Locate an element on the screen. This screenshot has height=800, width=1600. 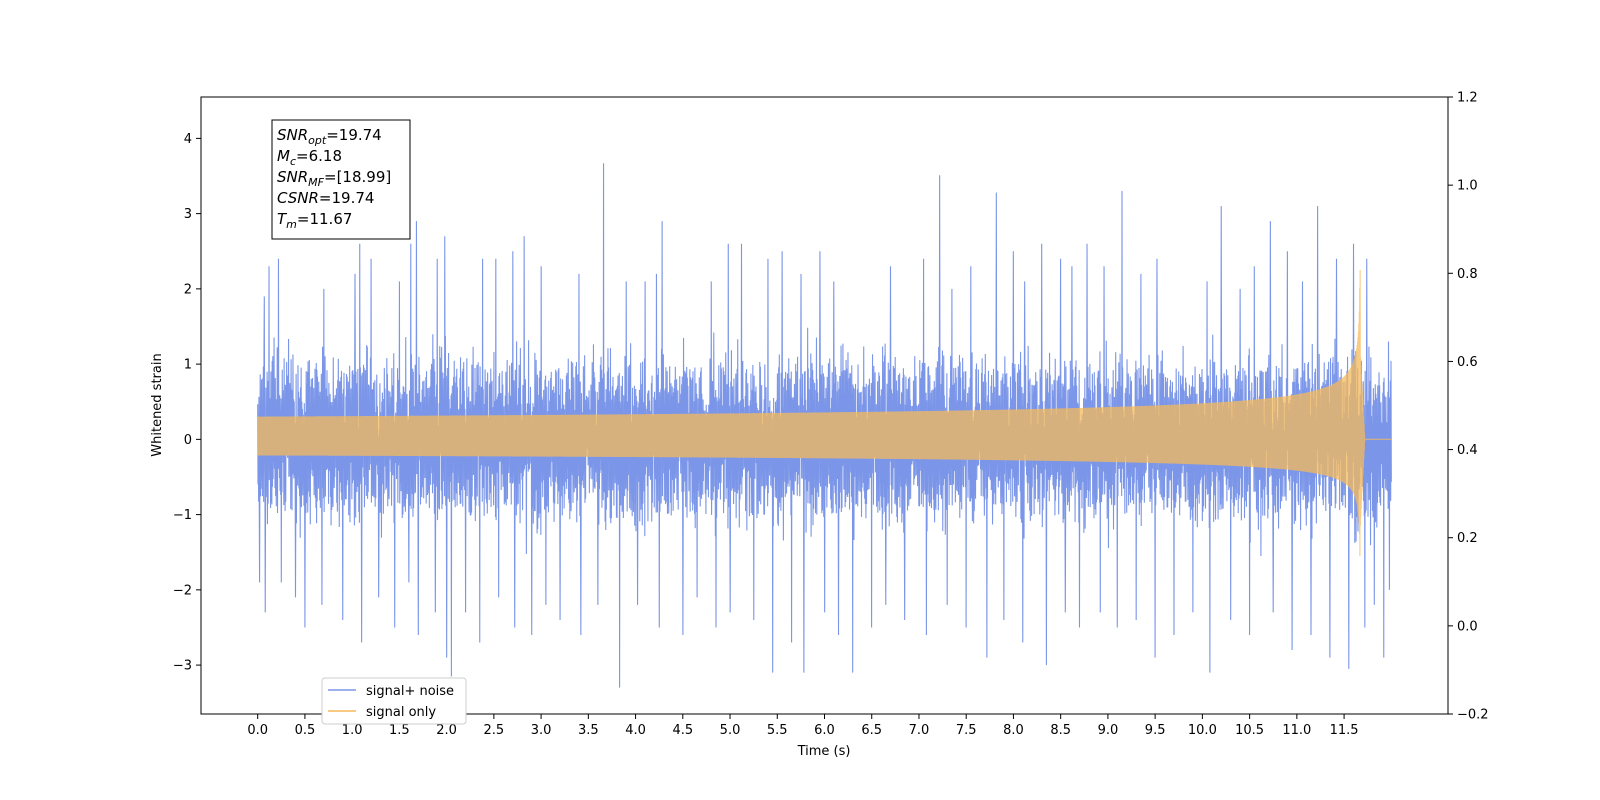
annotation-line: Tm=11.67 is located at coordinates (314, 220).